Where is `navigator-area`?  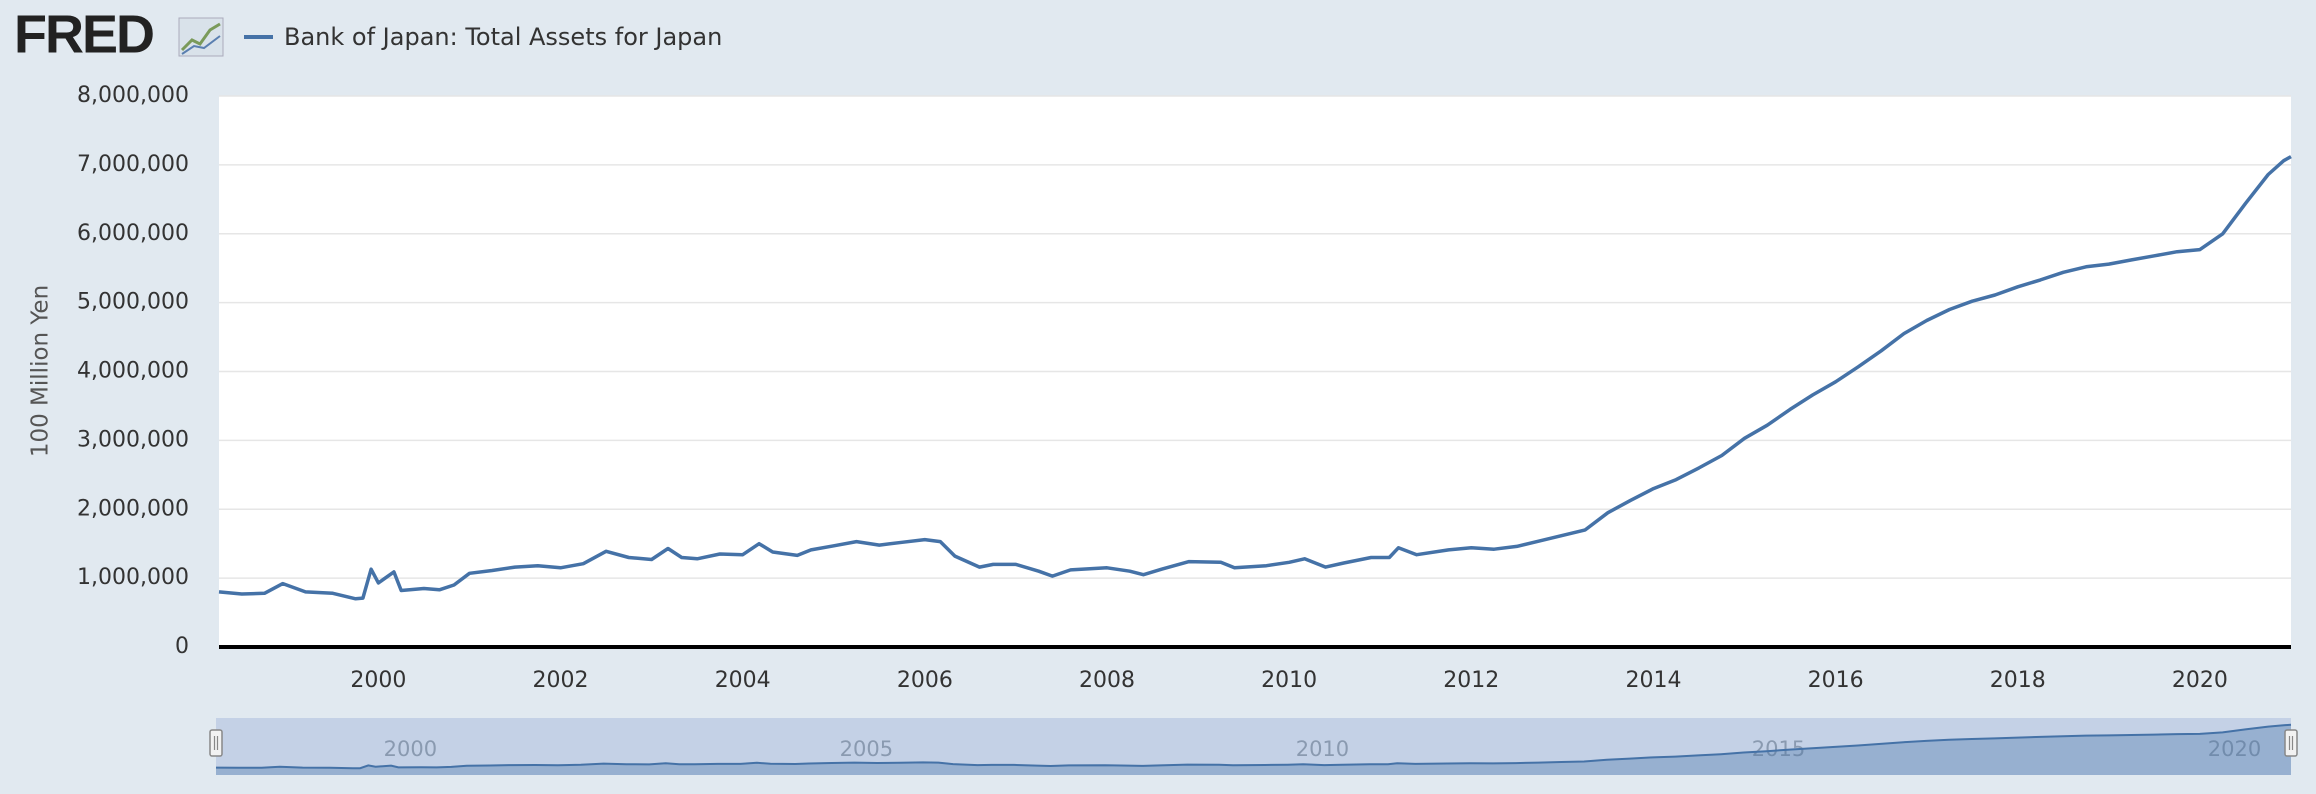 navigator-area is located at coordinates (1253, 749).